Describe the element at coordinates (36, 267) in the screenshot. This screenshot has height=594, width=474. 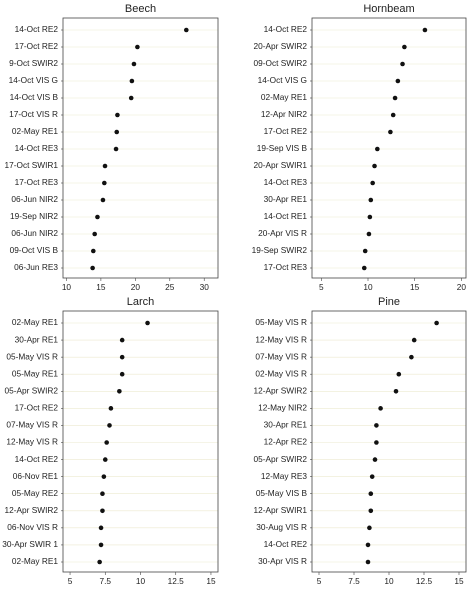
I see `y-tick-label: 06-Jun RE3` at that location.